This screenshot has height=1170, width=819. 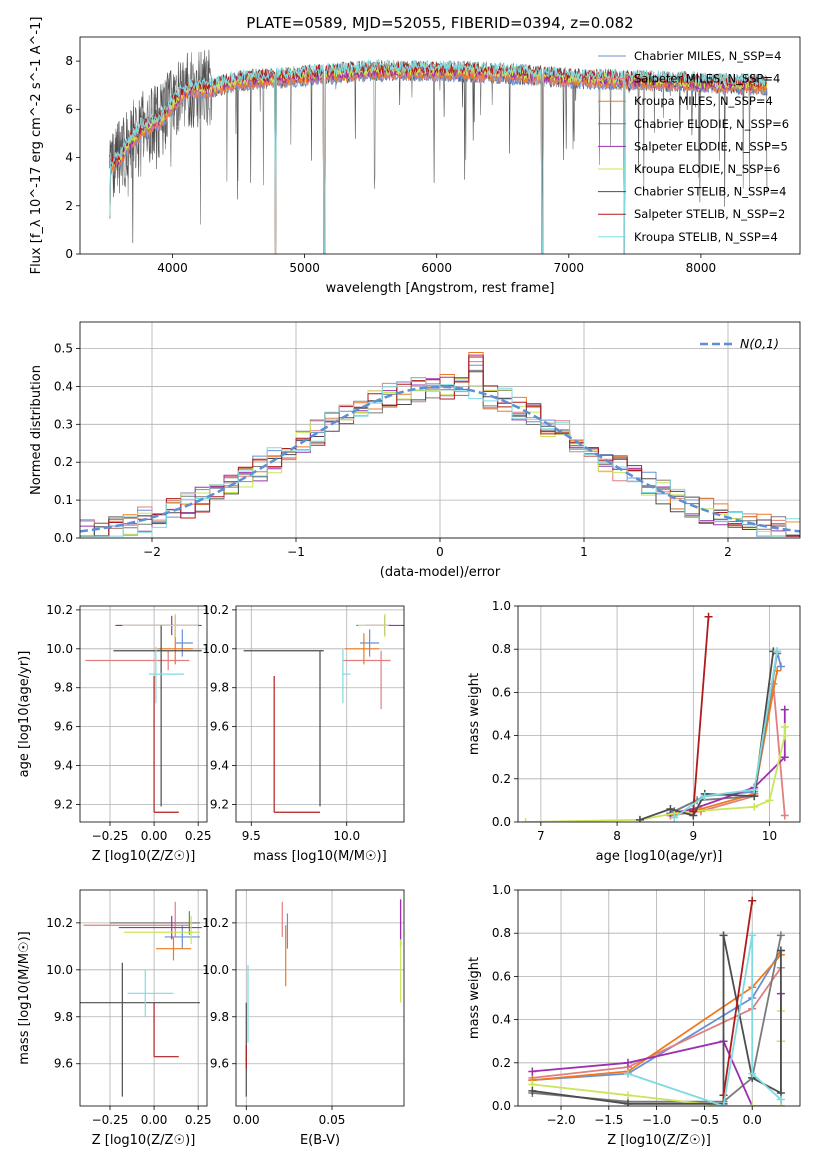 I want to click on legend-label: Kroupa ELODIE, N_SSP=6, so click(x=707, y=169).